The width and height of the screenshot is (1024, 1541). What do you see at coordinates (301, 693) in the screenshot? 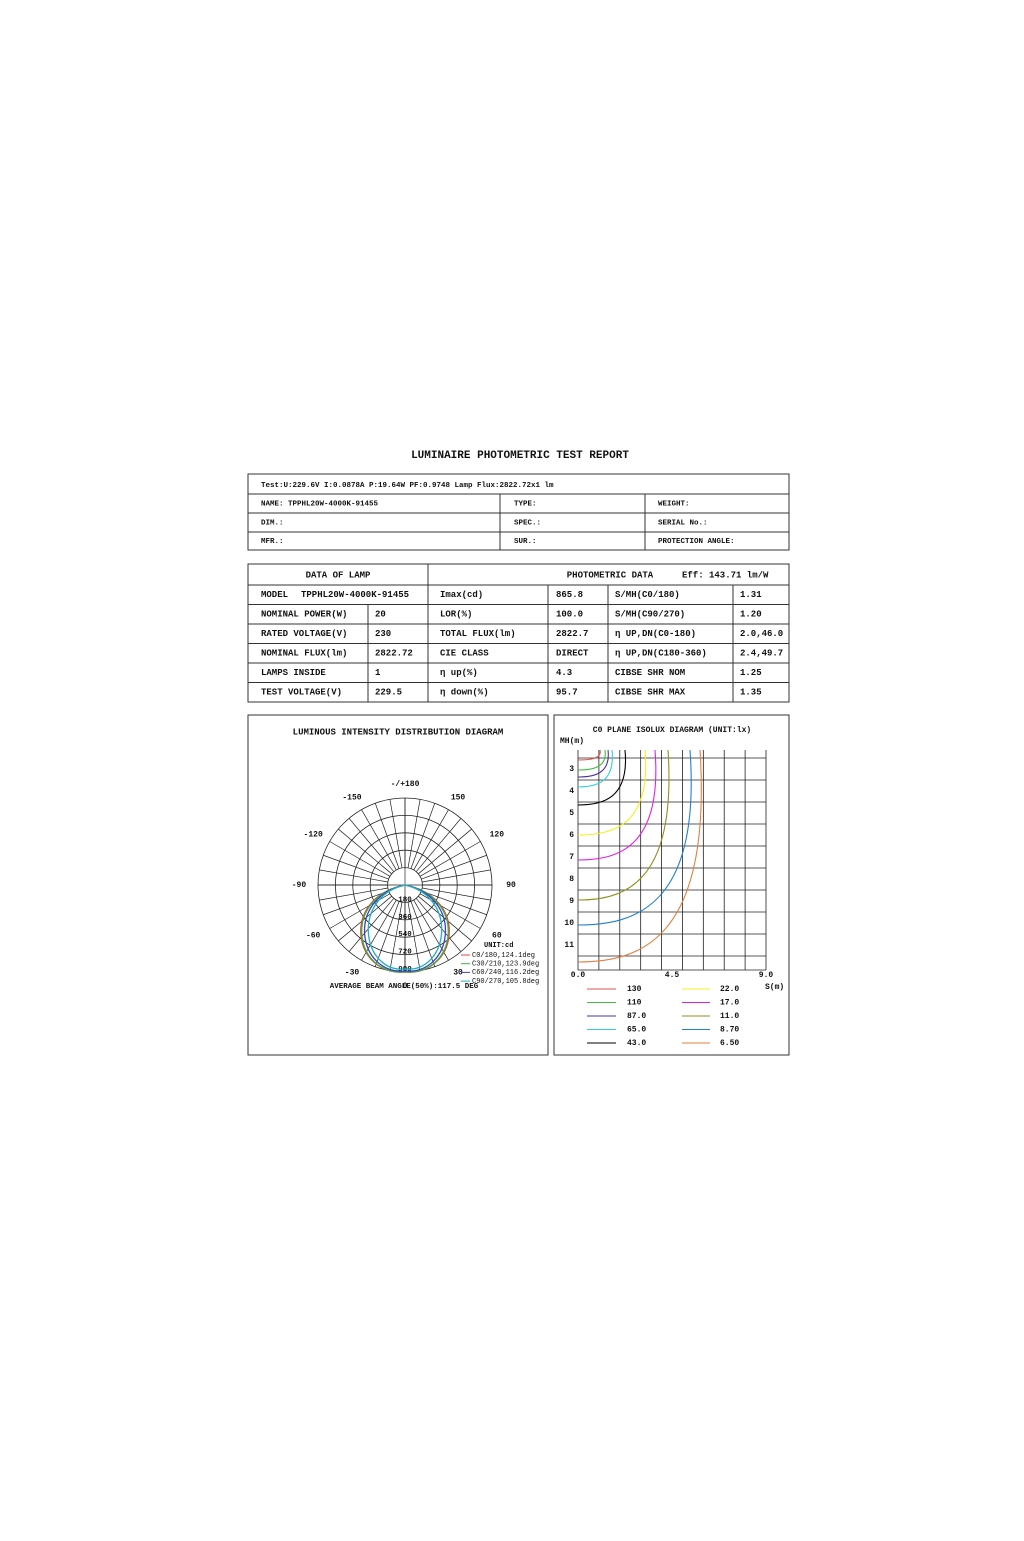
I see `data-cell: TEST VOLTAGE(V)` at bounding box center [301, 693].